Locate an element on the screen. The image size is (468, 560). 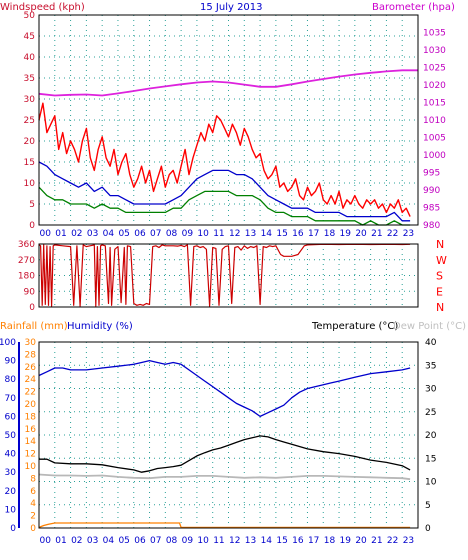
wind-y-tick-label: 10 is located at coordinates (30, 184).